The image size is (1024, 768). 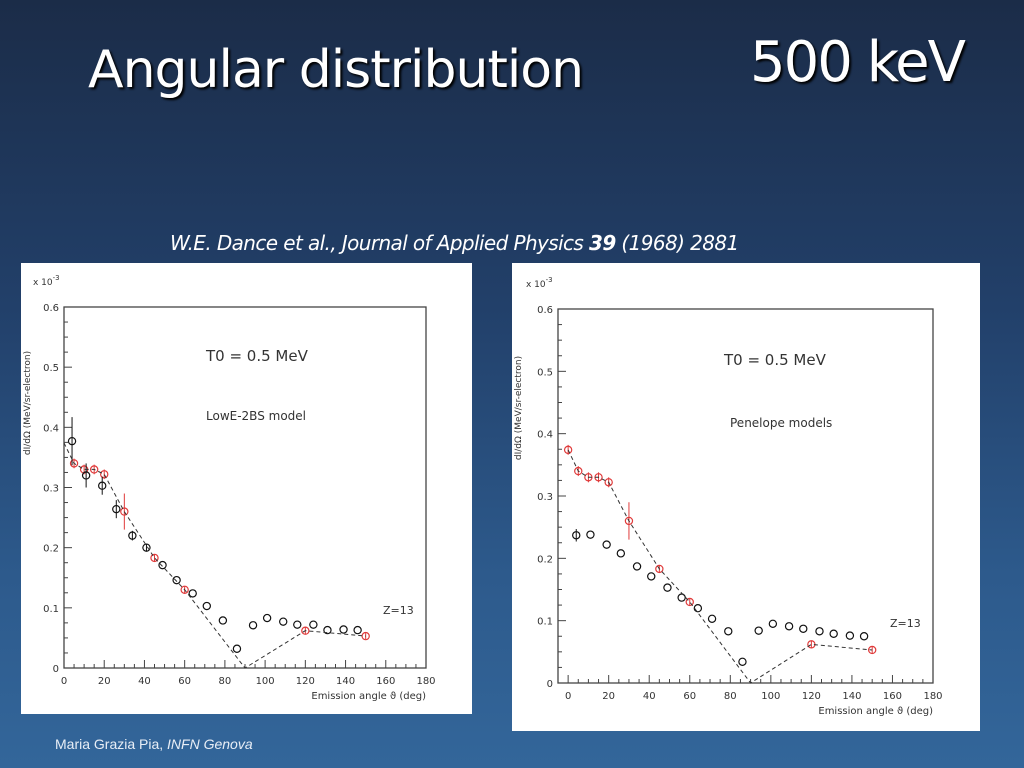 I want to click on footer-author: Maria Grazia Pia,, so click(x=111, y=744).